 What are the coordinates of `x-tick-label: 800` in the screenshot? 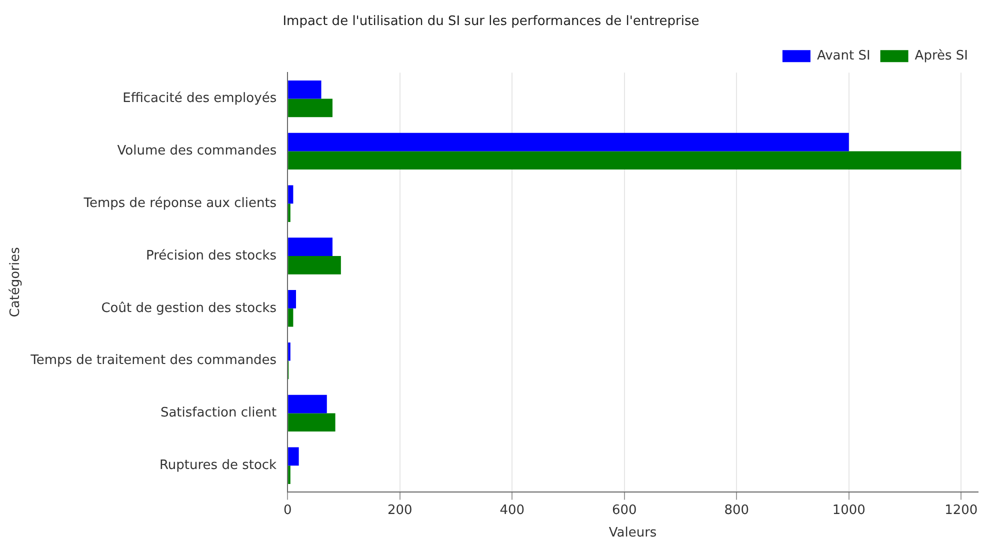 It's located at (737, 510).